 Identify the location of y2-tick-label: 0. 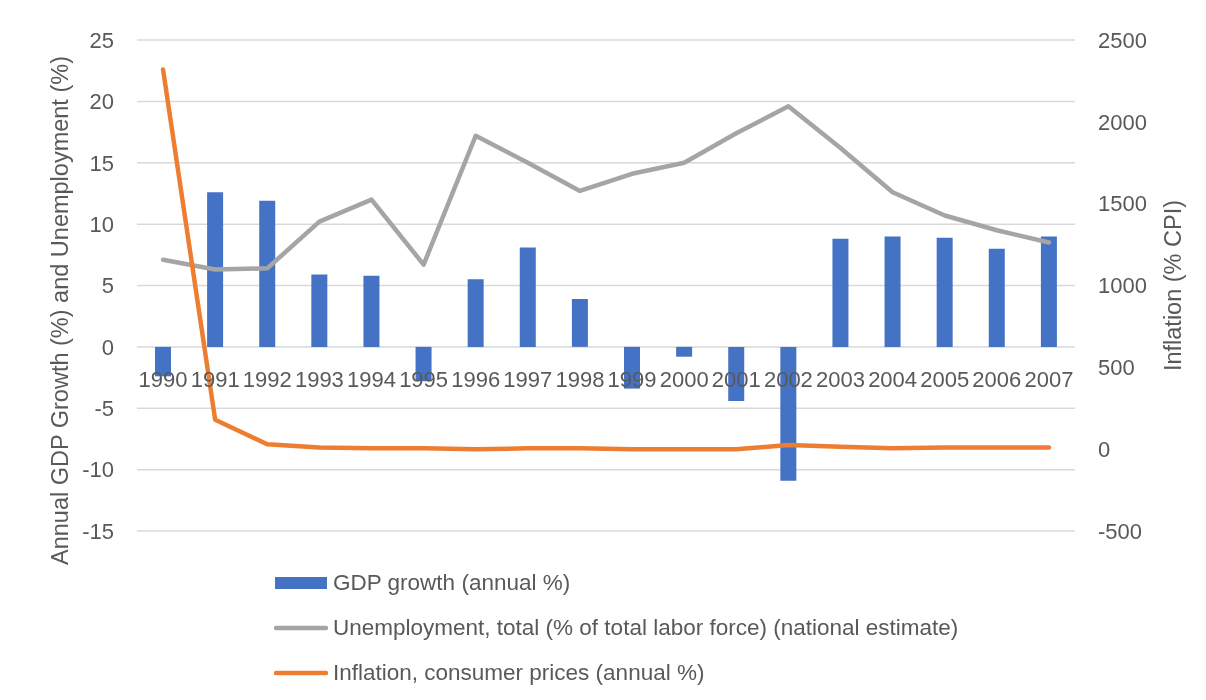
(1104, 449).